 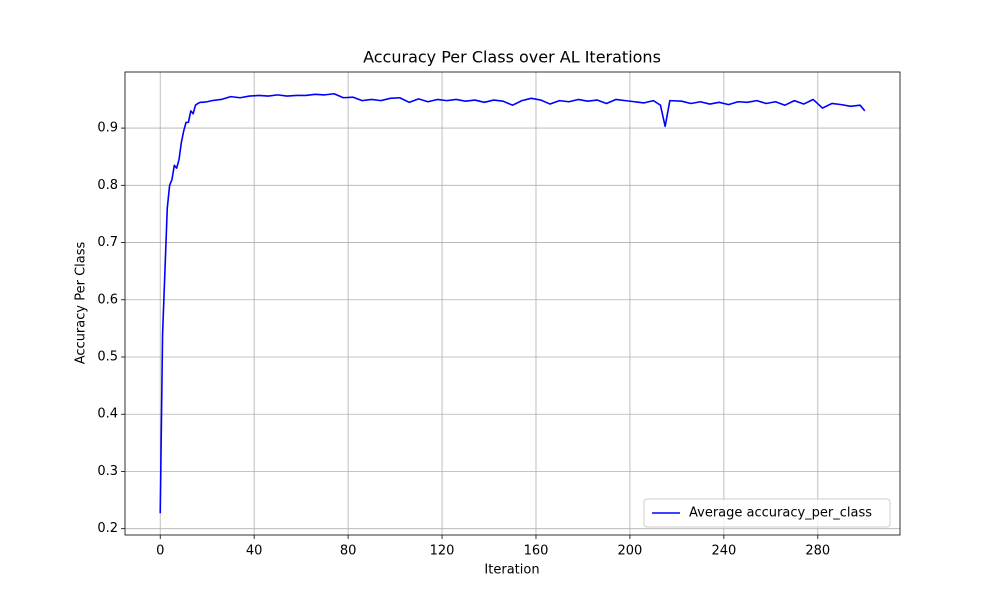 What do you see at coordinates (442, 551) in the screenshot?
I see `x-tick-label: 120` at bounding box center [442, 551].